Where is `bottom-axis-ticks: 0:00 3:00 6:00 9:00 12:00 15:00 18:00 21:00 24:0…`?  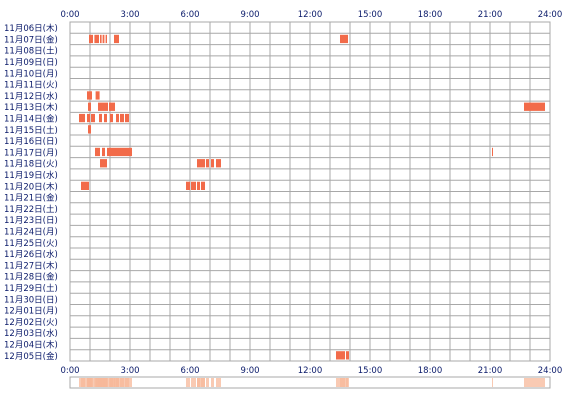 bottom-axis-ticks: 0:00 3:00 6:00 9:00 12:00 15:00 18:00 21:00 24:0… is located at coordinates (311, 371).